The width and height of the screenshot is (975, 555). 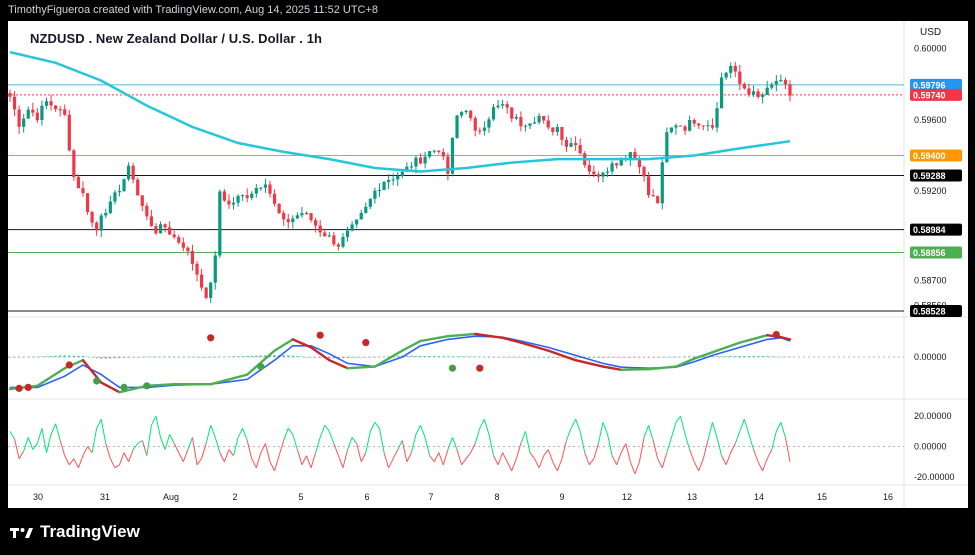 What do you see at coordinates (931, 32) in the screenshot?
I see `currency-label: USD` at bounding box center [931, 32].